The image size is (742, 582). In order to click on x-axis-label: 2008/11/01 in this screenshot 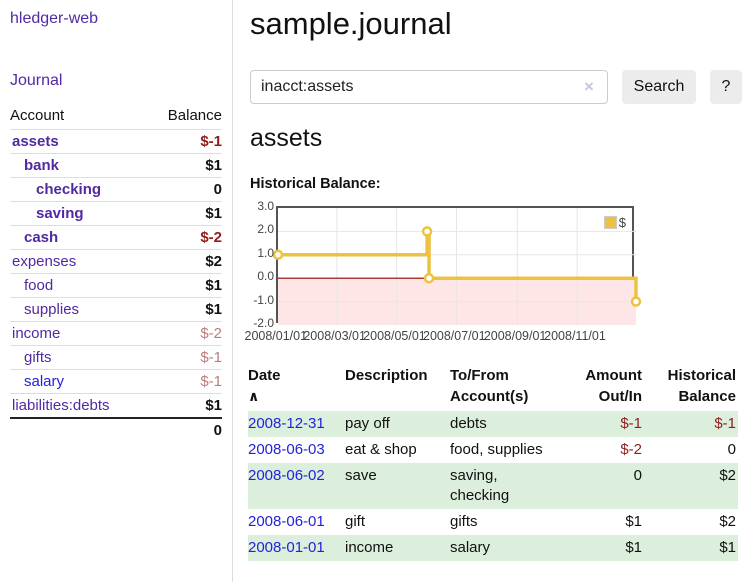, I will do `click(575, 336)`.